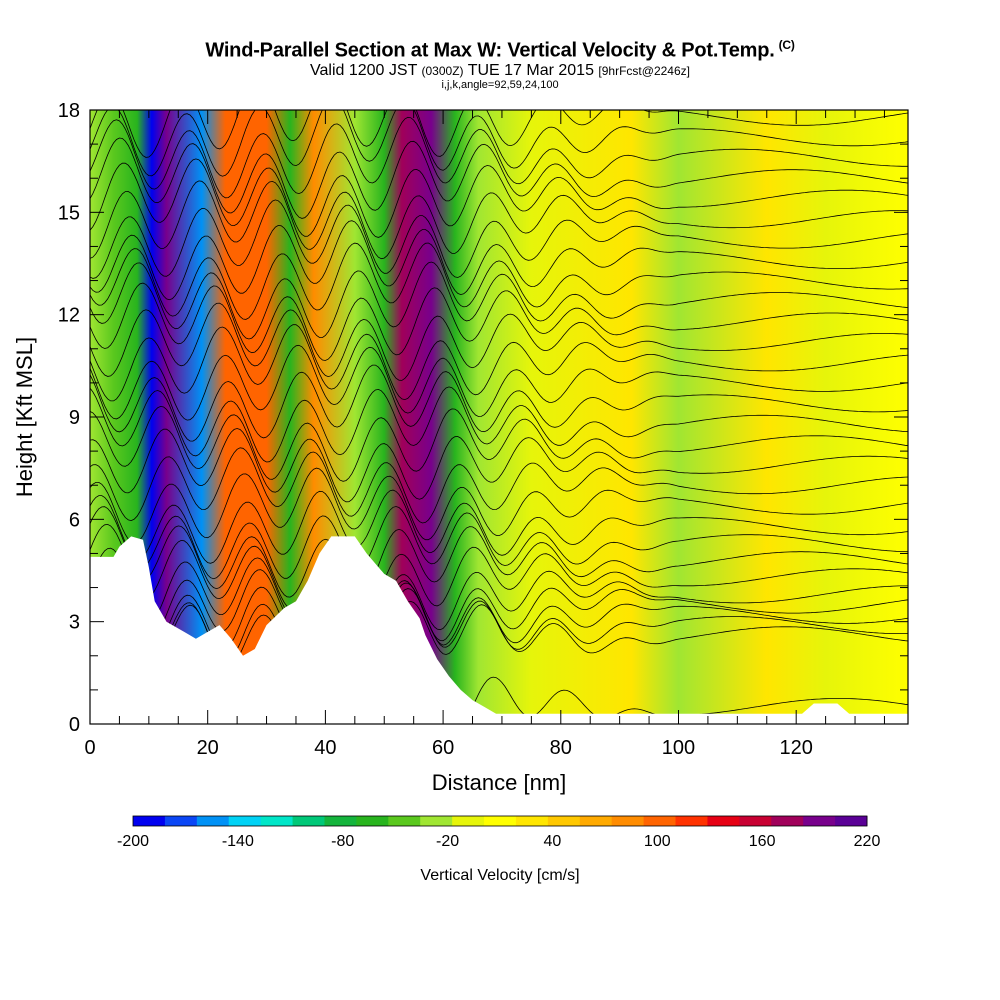 This screenshot has width=1000, height=1000. I want to click on colorbar-title: Vertical Velocity [cm/s], so click(499, 875).